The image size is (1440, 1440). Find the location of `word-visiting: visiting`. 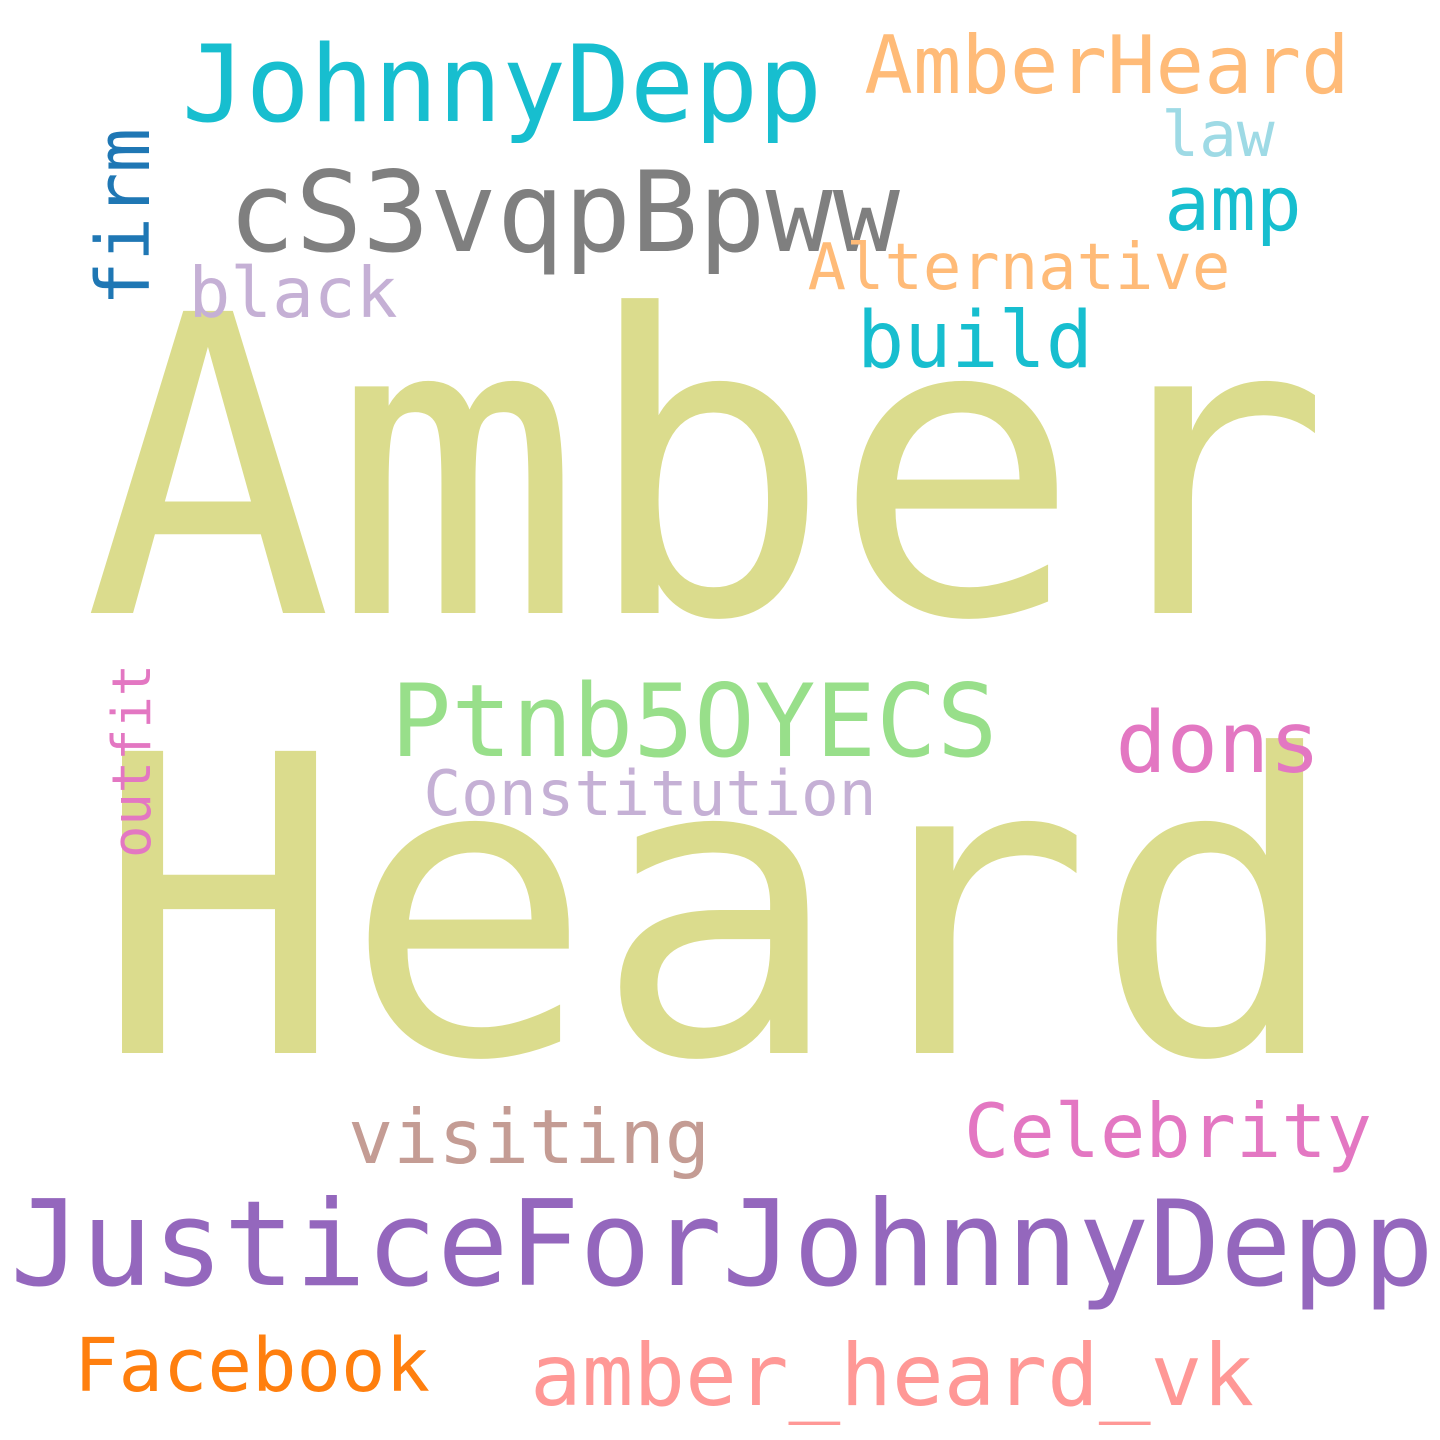

word-visiting: visiting is located at coordinates (529, 1137).